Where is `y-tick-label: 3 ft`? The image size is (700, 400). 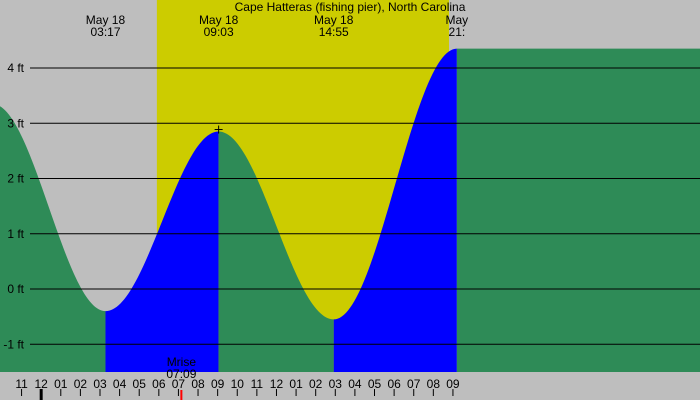
y-tick-label: 3 ft is located at coordinates (15, 123).